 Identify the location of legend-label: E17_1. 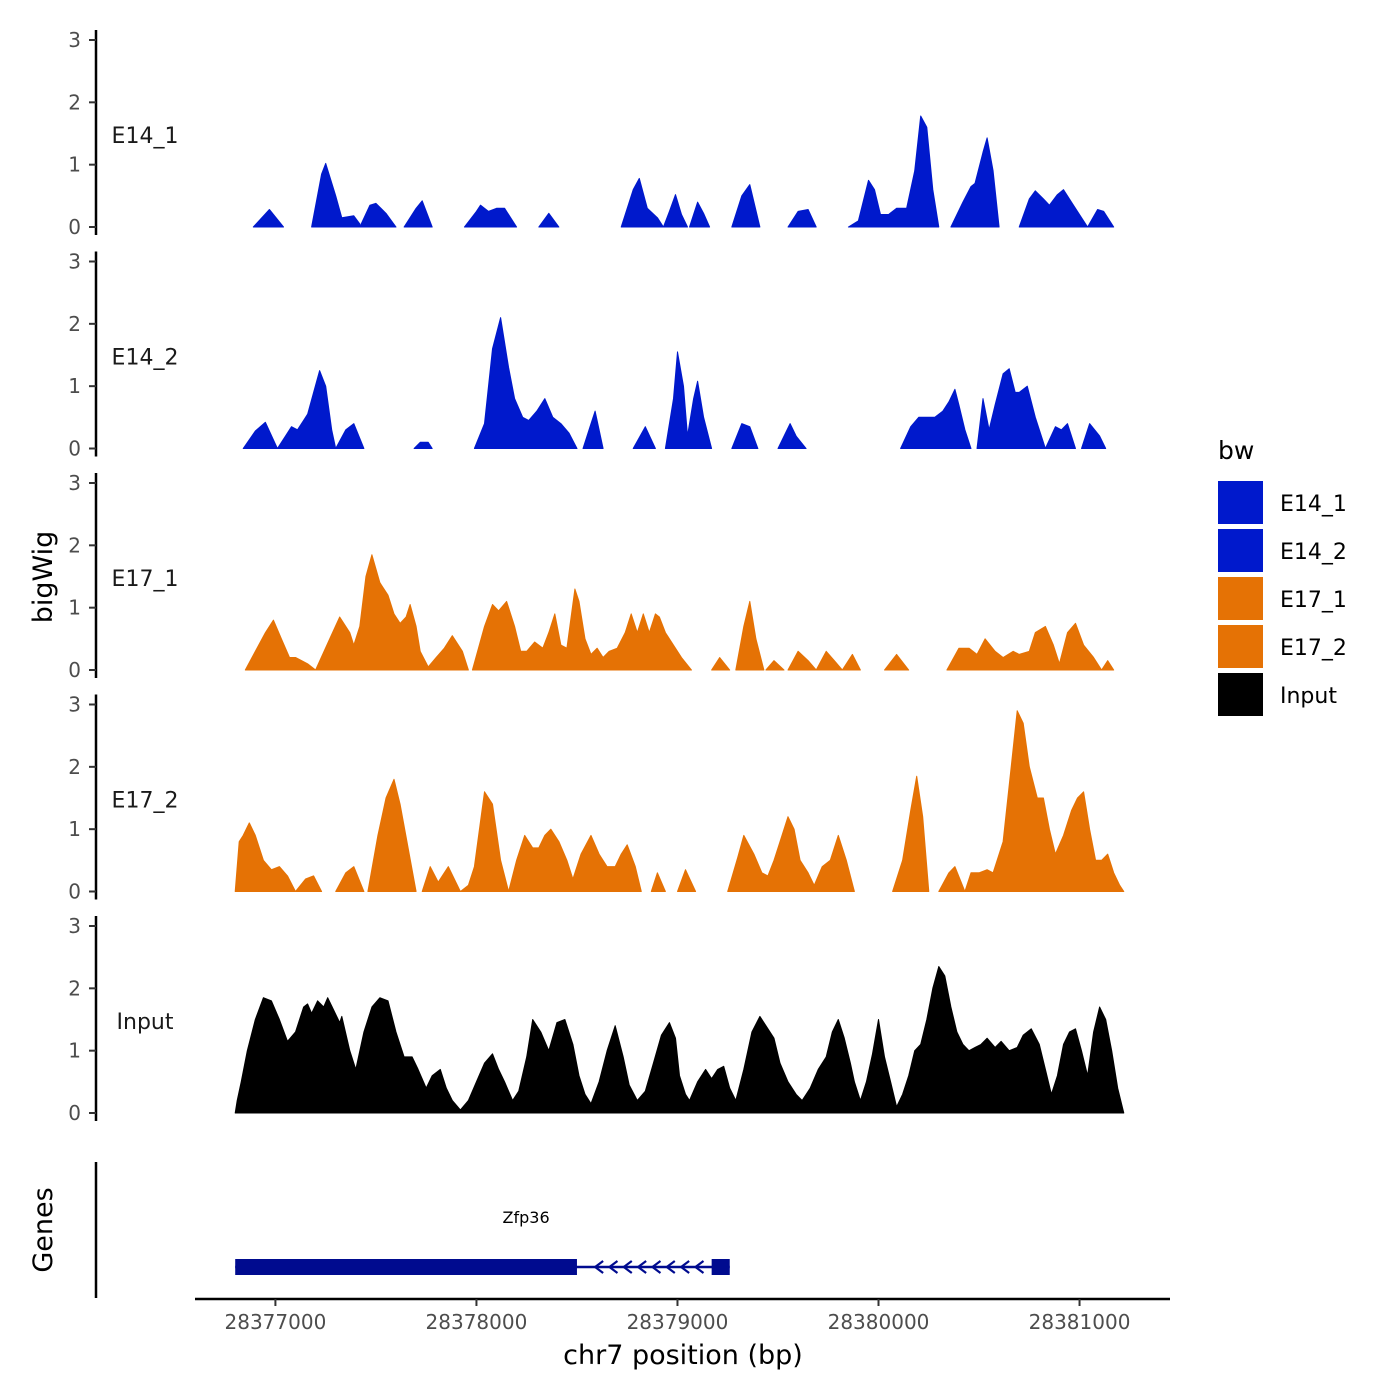
(1313, 600).